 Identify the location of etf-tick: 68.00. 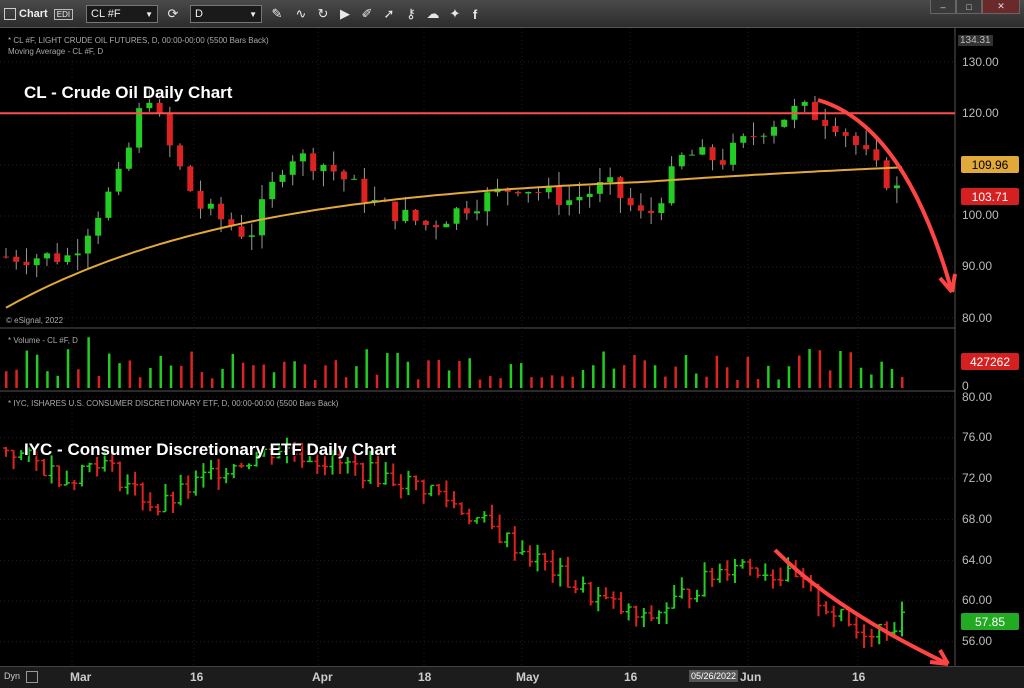
(977, 519).